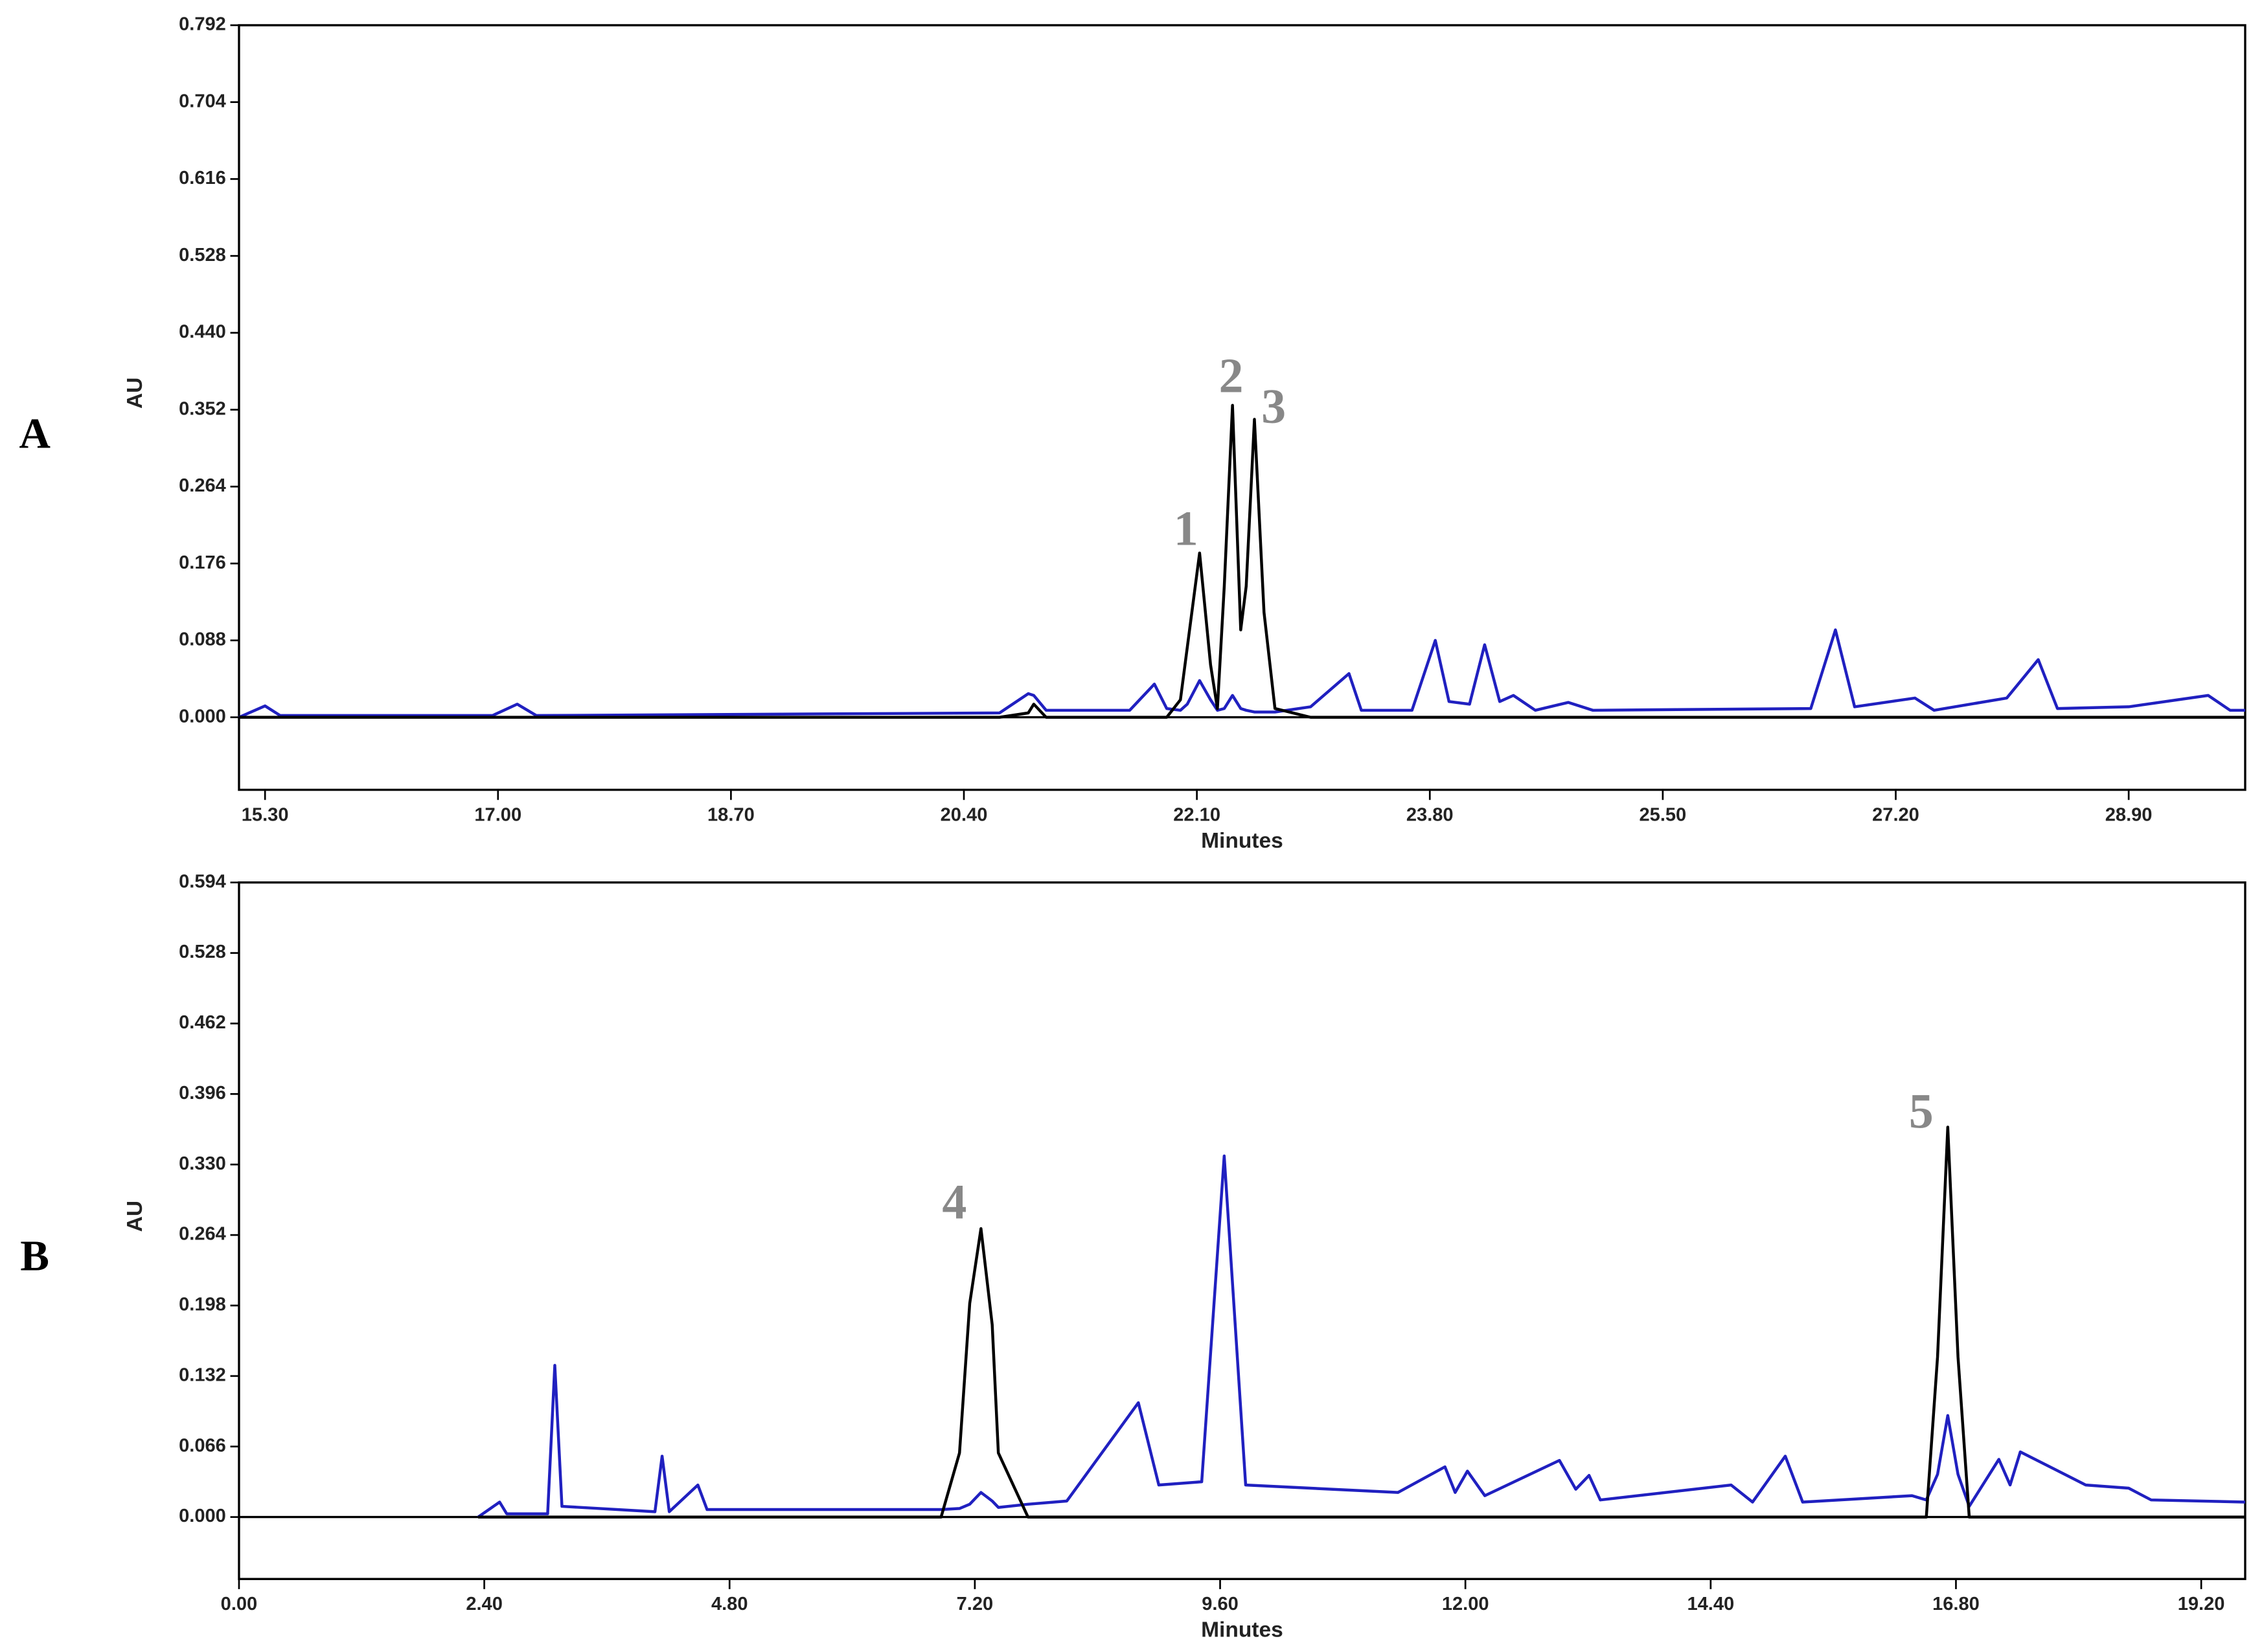  What do you see at coordinates (203, 25) in the screenshot?
I see `y-tick-label: 0.792` at bounding box center [203, 25].